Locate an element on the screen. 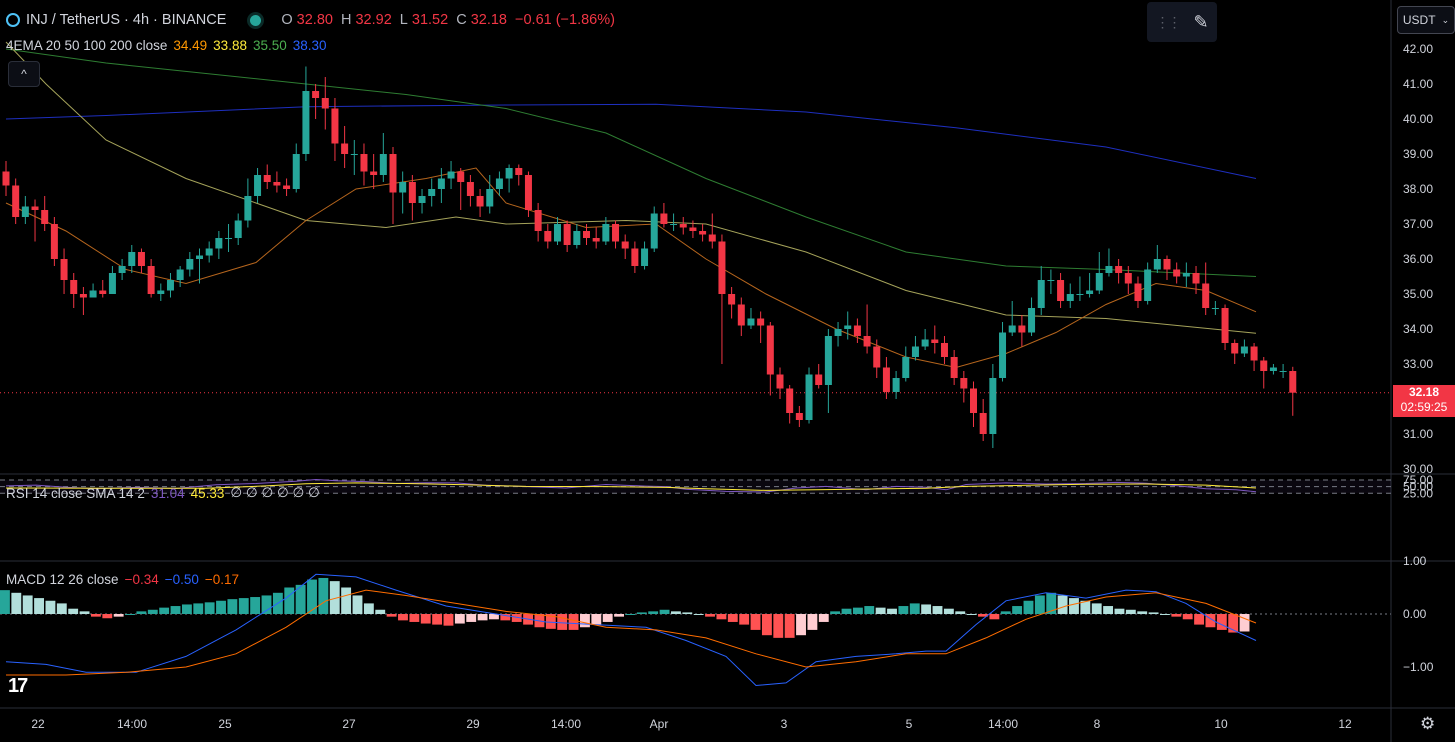 This screenshot has width=1455, height=742. drag-handle-icon: ⋮⋮ is located at coordinates (1168, 21).